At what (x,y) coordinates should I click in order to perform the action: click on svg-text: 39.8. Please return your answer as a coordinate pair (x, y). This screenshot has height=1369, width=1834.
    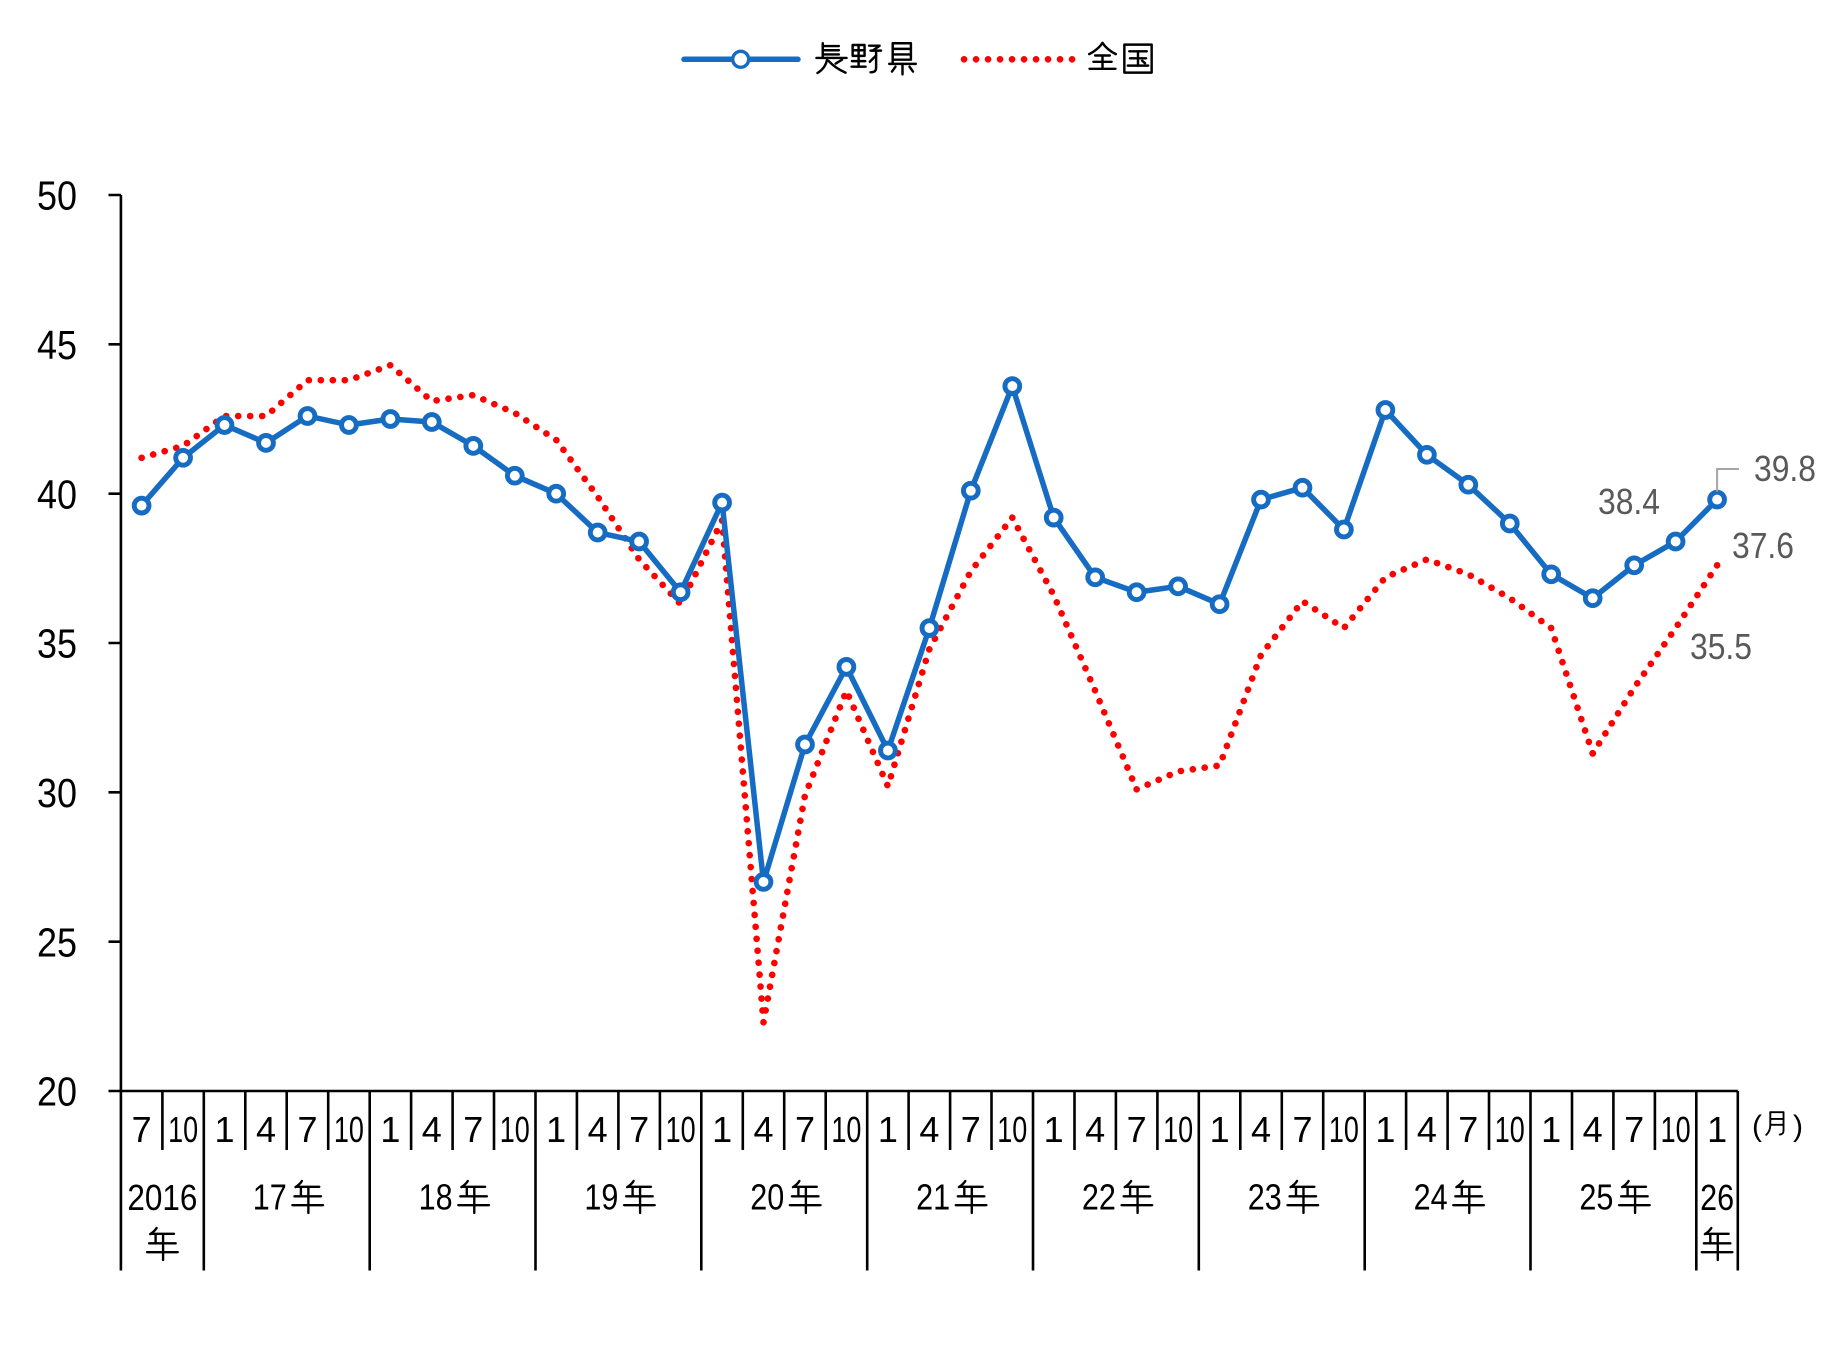
    Looking at the image, I should click on (1785, 468).